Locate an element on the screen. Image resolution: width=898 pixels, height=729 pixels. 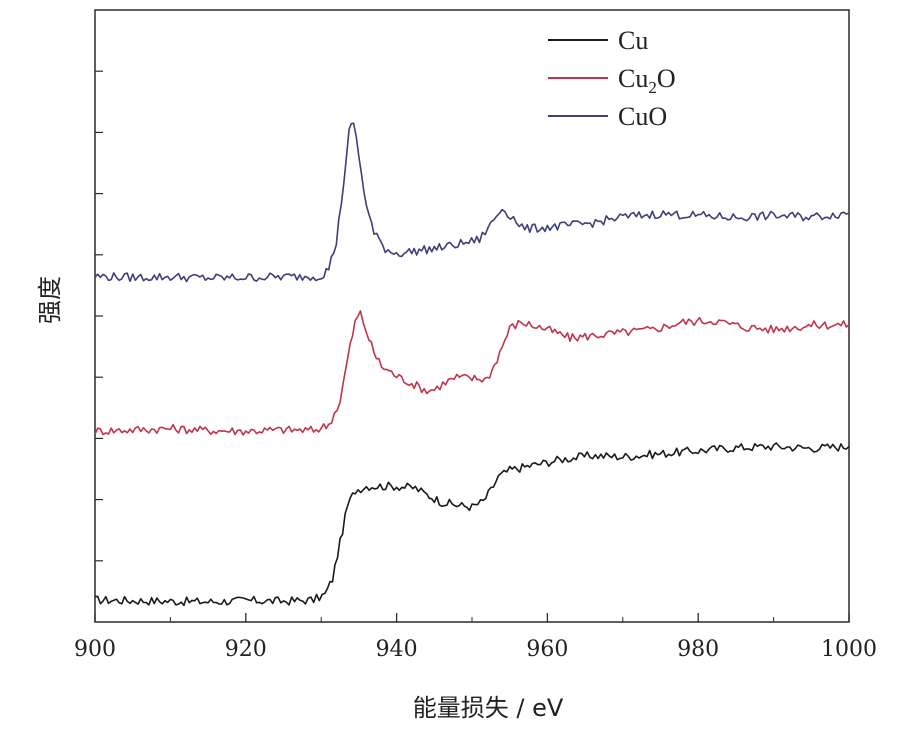
y-axis-ticks is located at coordinates (99, 316).